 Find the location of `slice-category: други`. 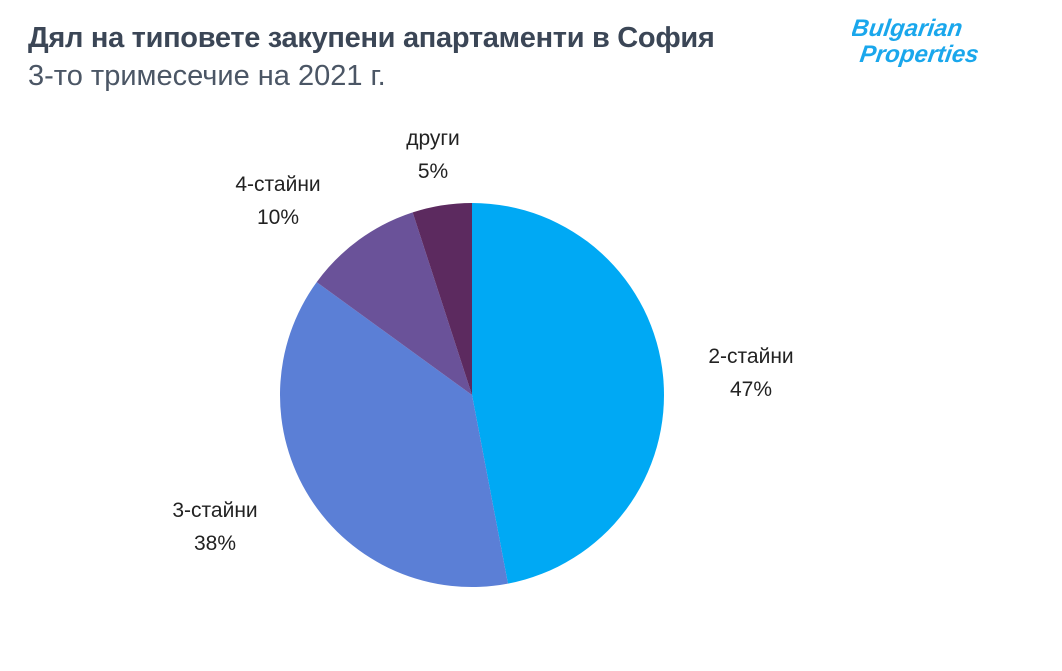

slice-category: други is located at coordinates (433, 138).